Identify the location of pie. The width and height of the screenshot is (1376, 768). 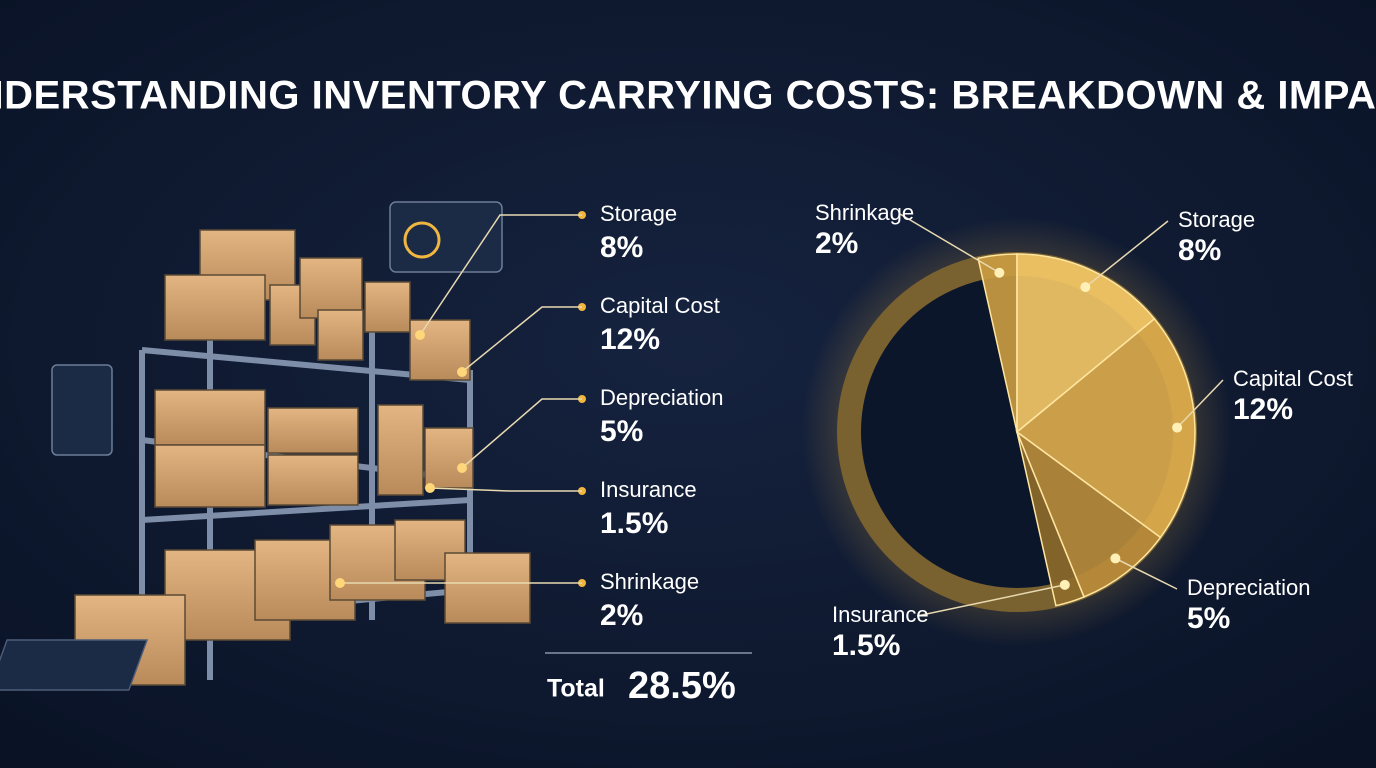
(1061, 415).